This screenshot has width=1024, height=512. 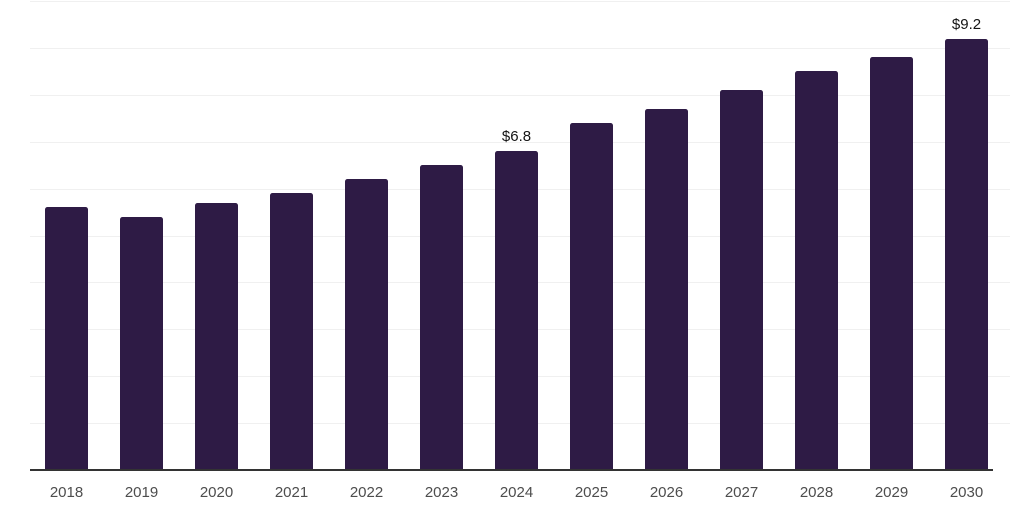 I want to click on bar-2030, so click(x=966, y=254).